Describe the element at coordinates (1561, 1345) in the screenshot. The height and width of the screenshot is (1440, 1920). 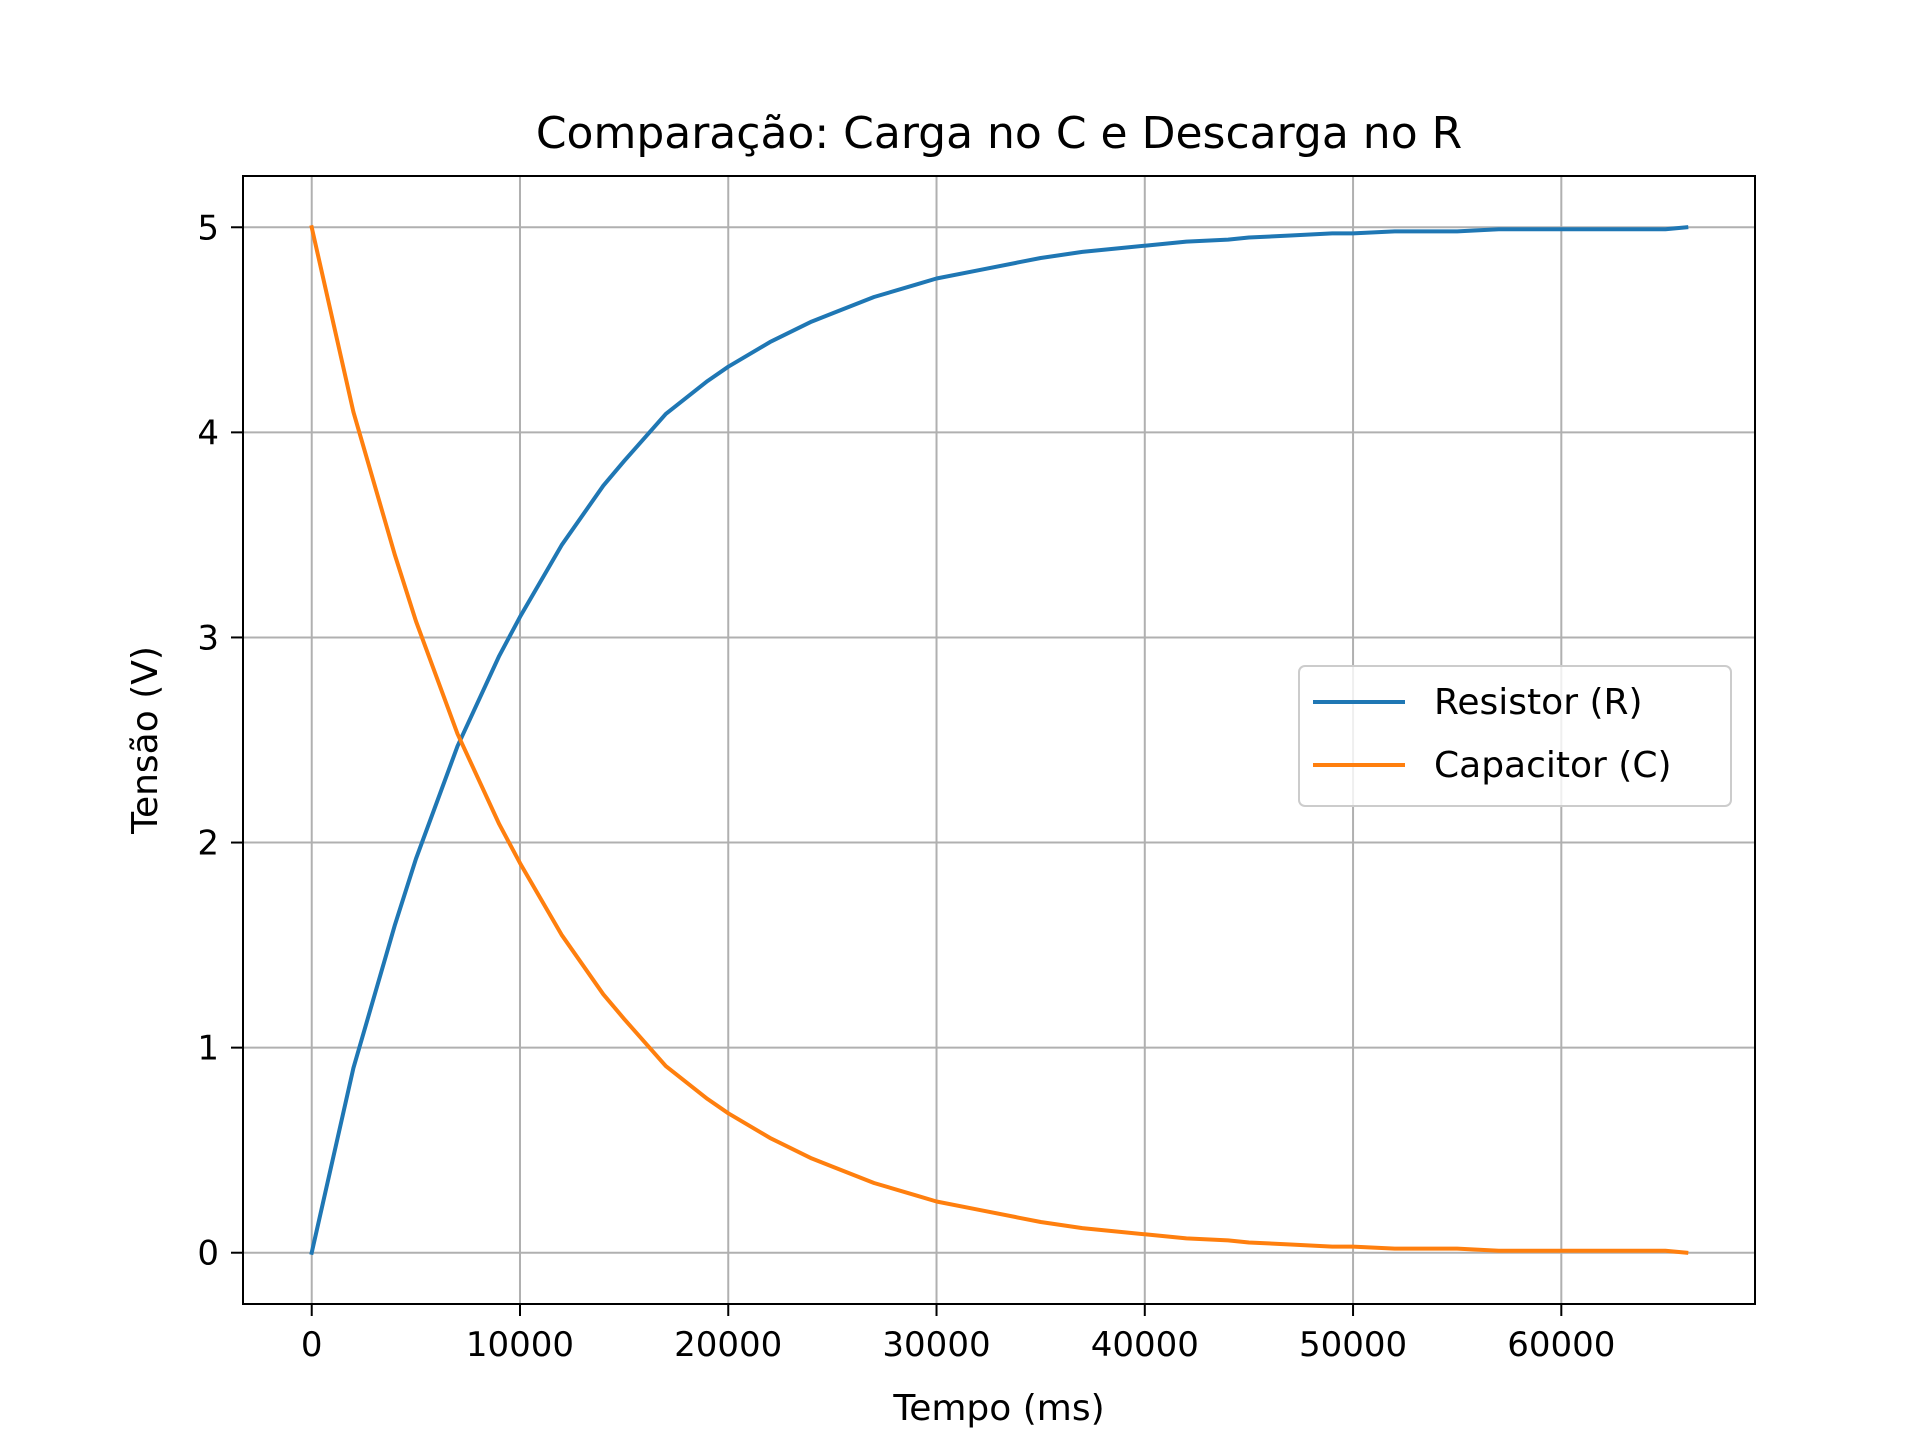
I see `x-tick-label: 60000` at that location.